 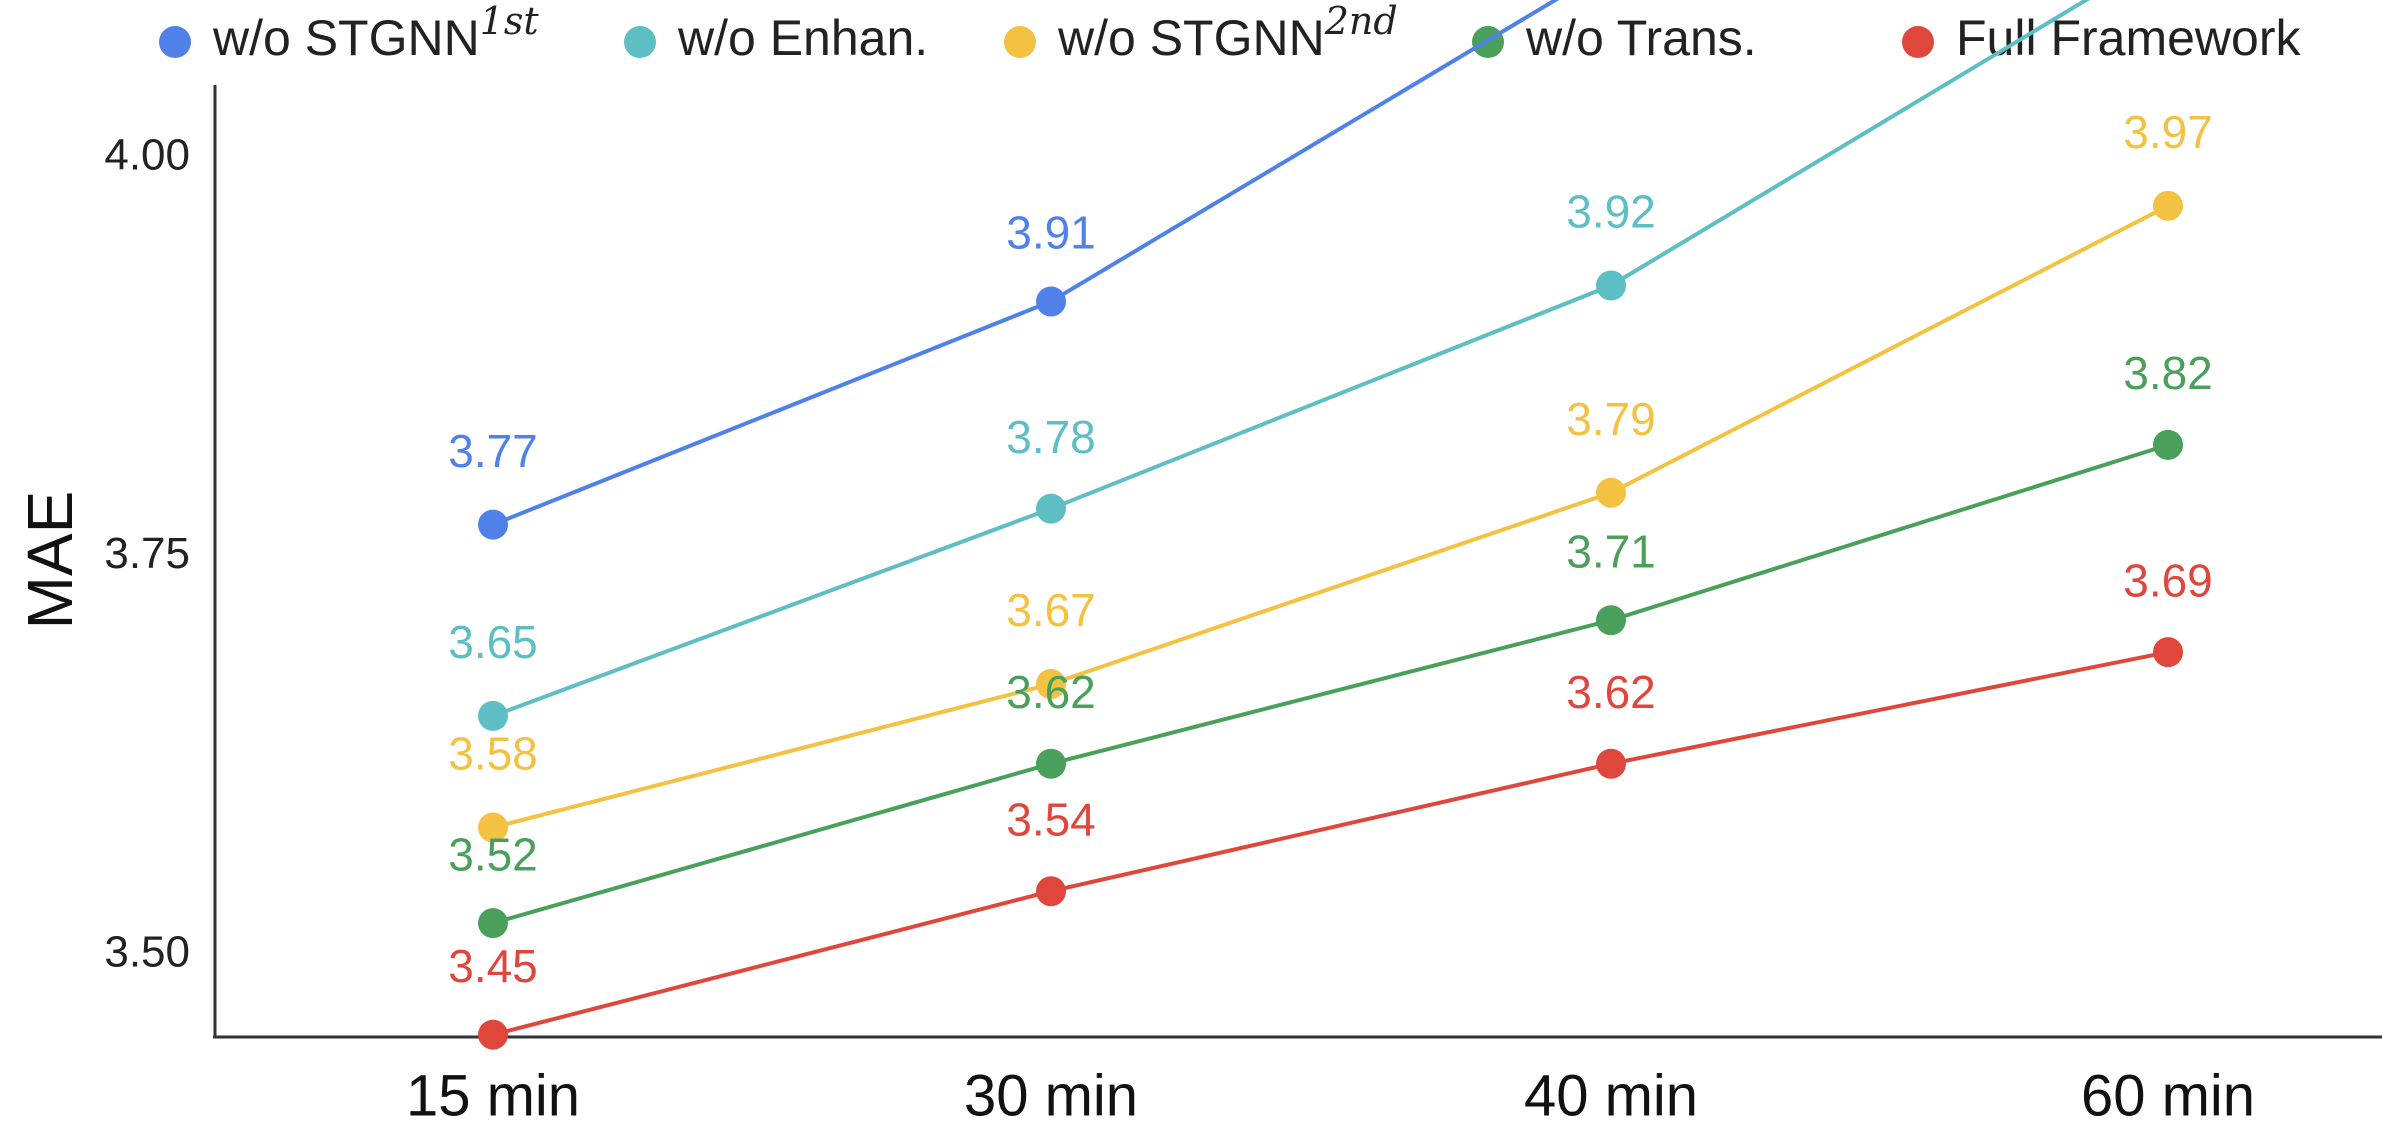 What do you see at coordinates (147, 155) in the screenshot?
I see `y-tick-label: 4.00` at bounding box center [147, 155].